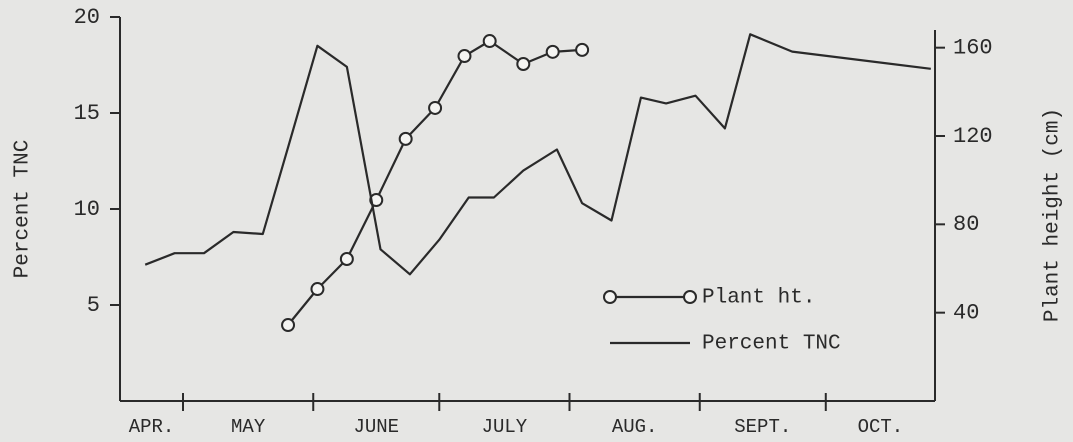 The image size is (1073, 442). Describe the element at coordinates (966, 312) in the screenshot. I see `y2-tick-label: 40` at that location.